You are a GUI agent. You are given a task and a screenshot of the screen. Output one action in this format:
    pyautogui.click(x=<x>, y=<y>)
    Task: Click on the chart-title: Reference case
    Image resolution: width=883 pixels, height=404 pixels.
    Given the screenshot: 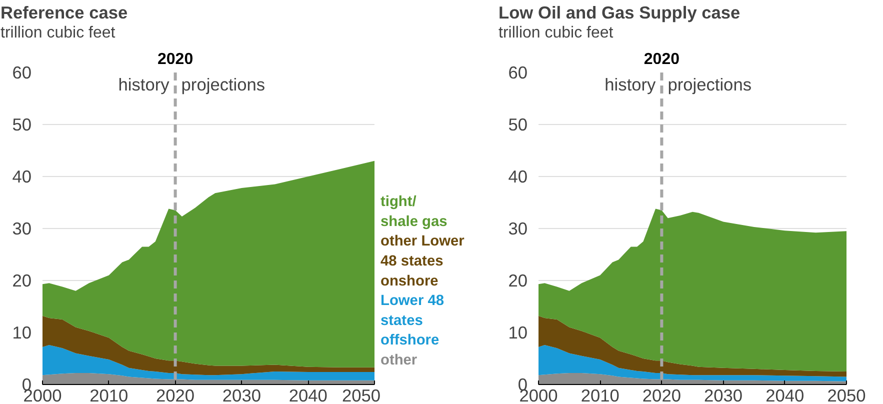 What is the action you would take?
    pyautogui.click(x=64, y=12)
    